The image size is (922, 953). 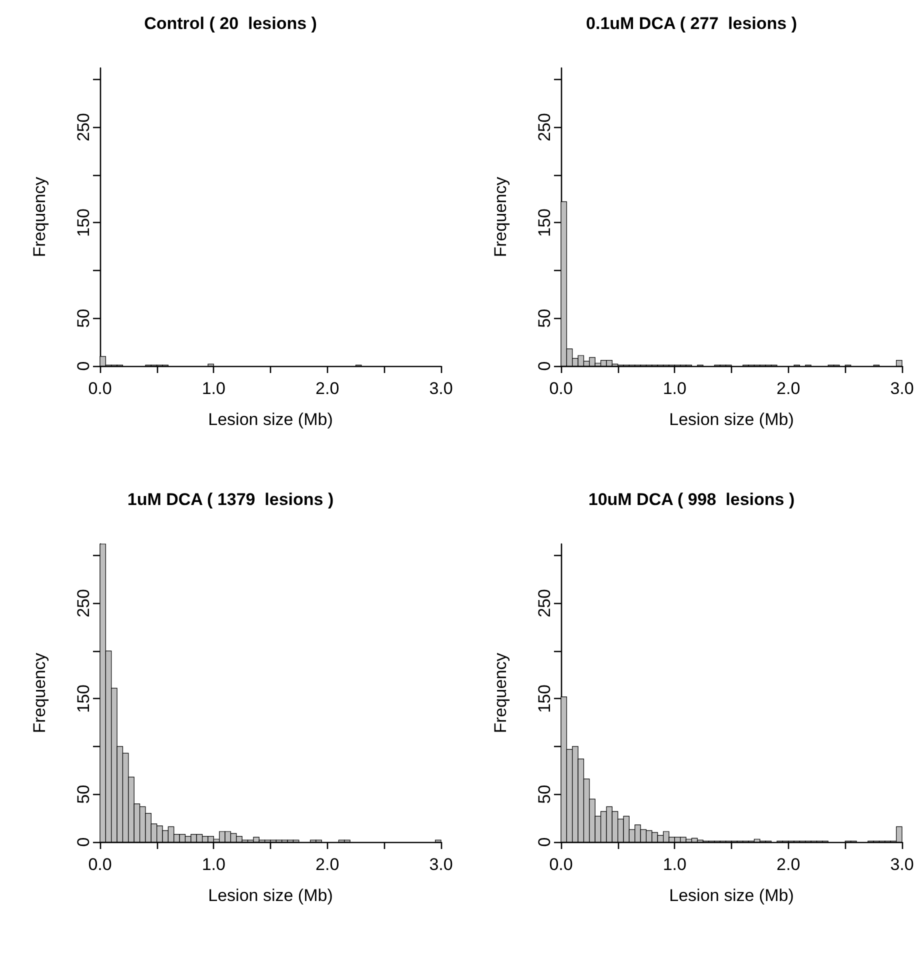 What do you see at coordinates (691, 23) in the screenshot?
I see `chart-title: 0.1uM DCA ( 277 lesions )` at bounding box center [691, 23].